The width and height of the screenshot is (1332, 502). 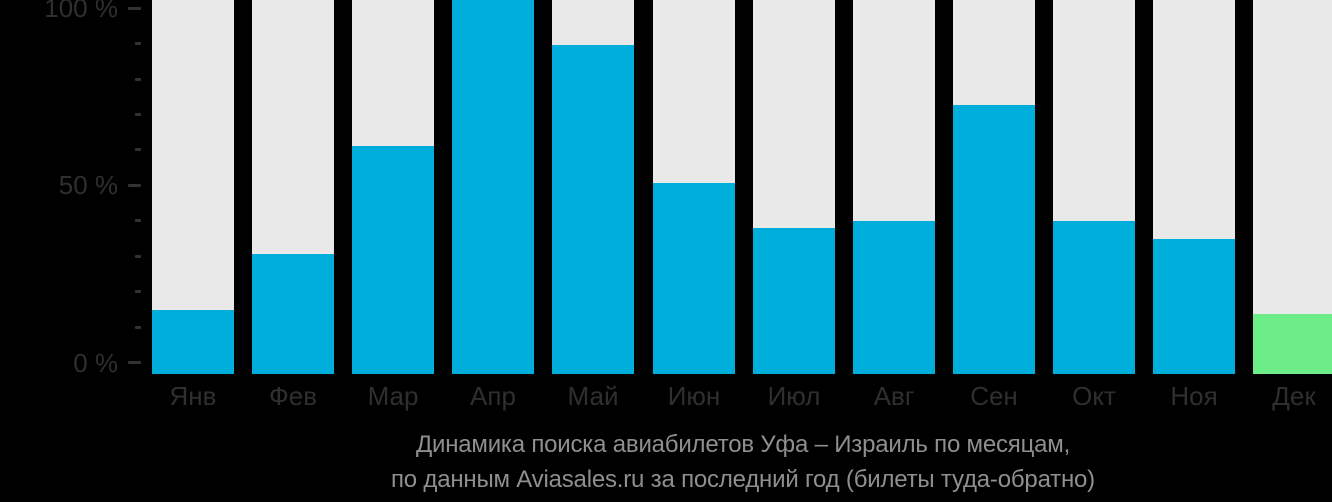 I want to click on x-axis-label-10: Ноя, so click(x=1194, y=396).